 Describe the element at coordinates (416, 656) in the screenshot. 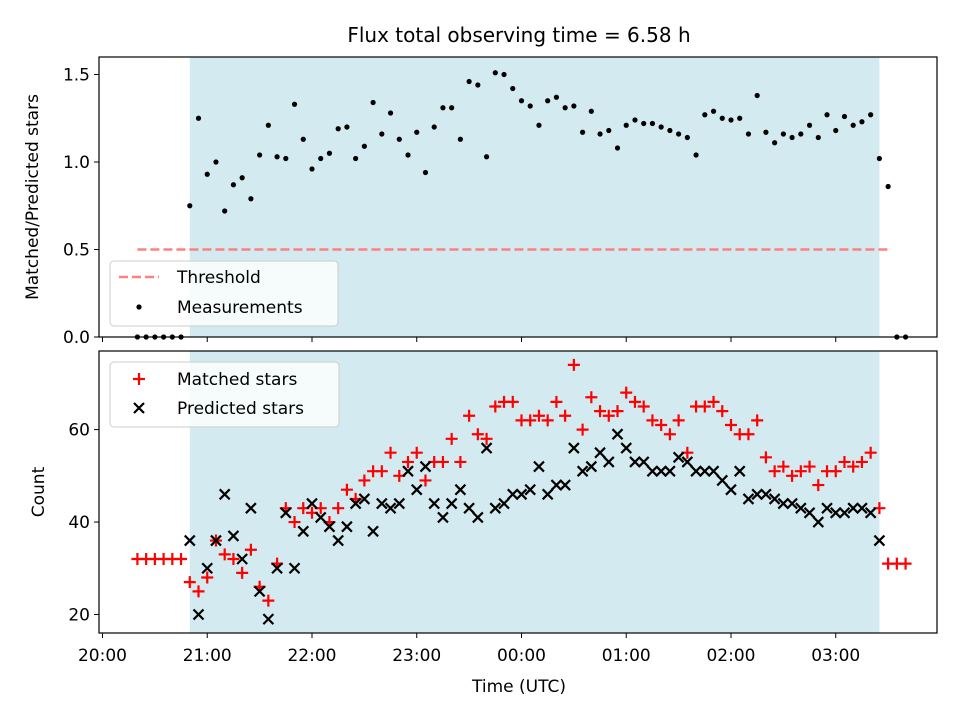

I see `bottom-xtick-label: 23:00` at that location.